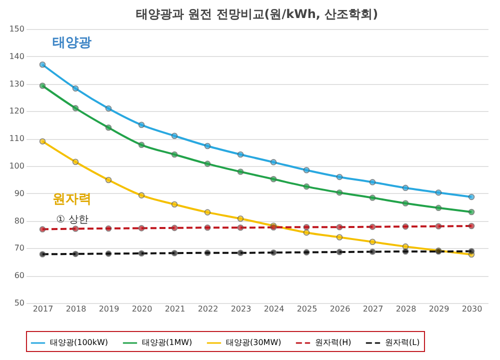  What do you see at coordinates (19, 221) in the screenshot?
I see `y-tick-label: 80` at bounding box center [19, 221].